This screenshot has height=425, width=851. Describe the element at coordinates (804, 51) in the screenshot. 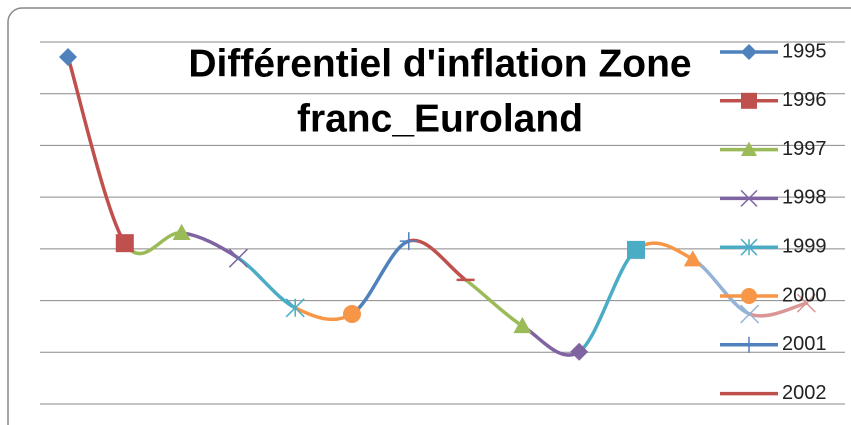

I see `legend-label: 1995` at that location.